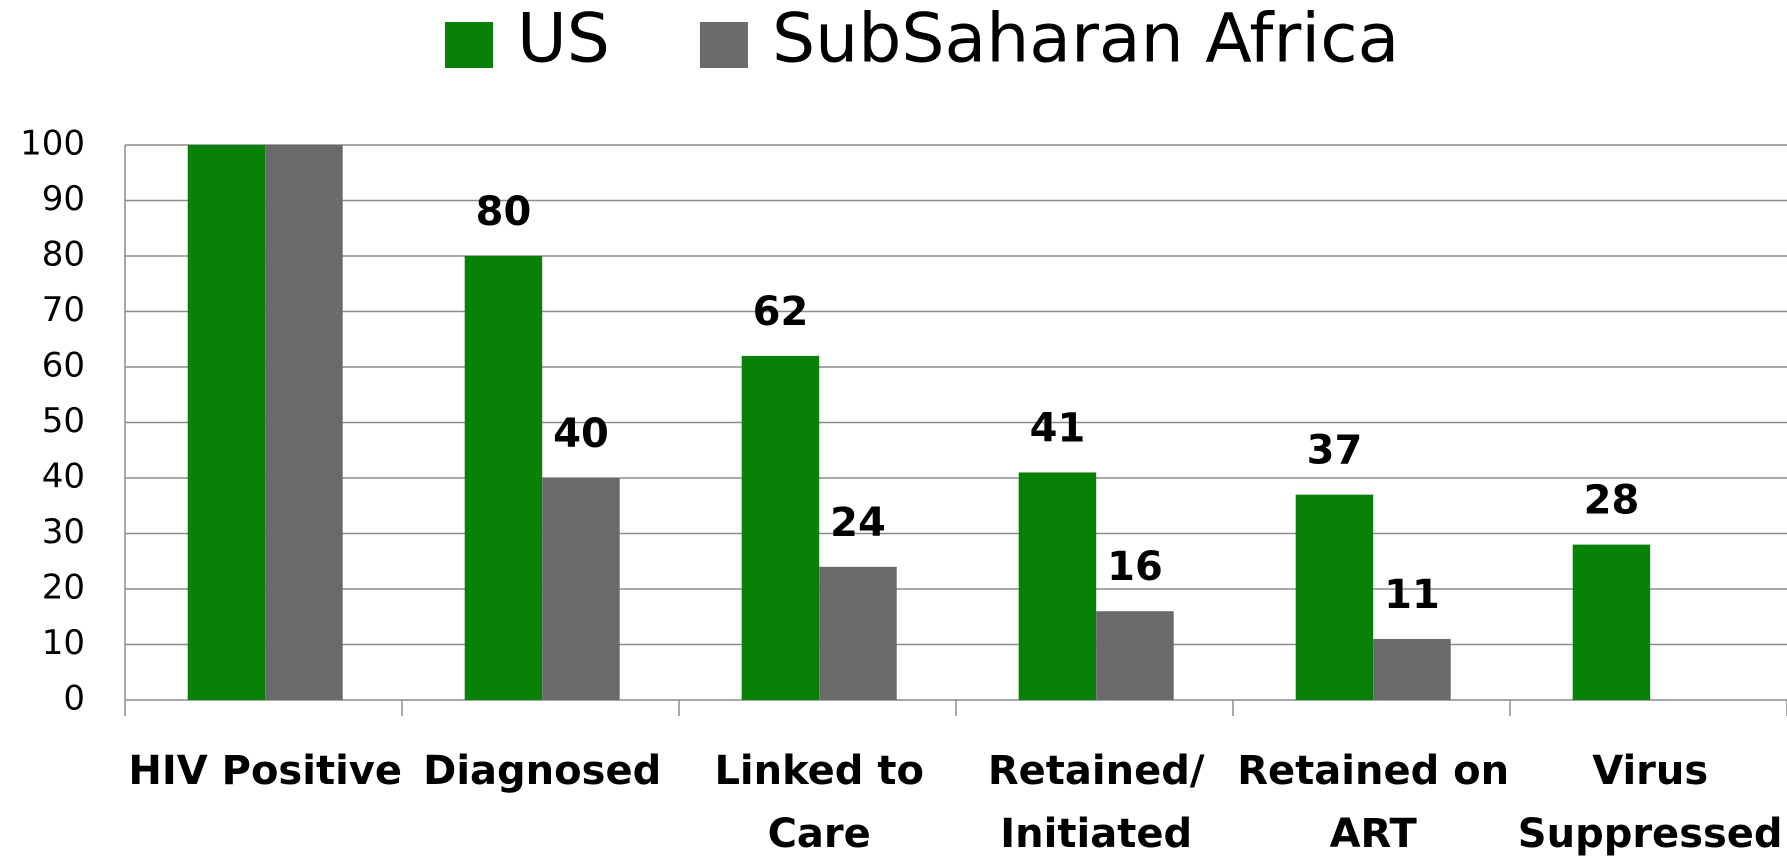 The height and width of the screenshot is (859, 1787). Describe the element at coordinates (63, 255) in the screenshot. I see `y-tick-label: 80` at that location.